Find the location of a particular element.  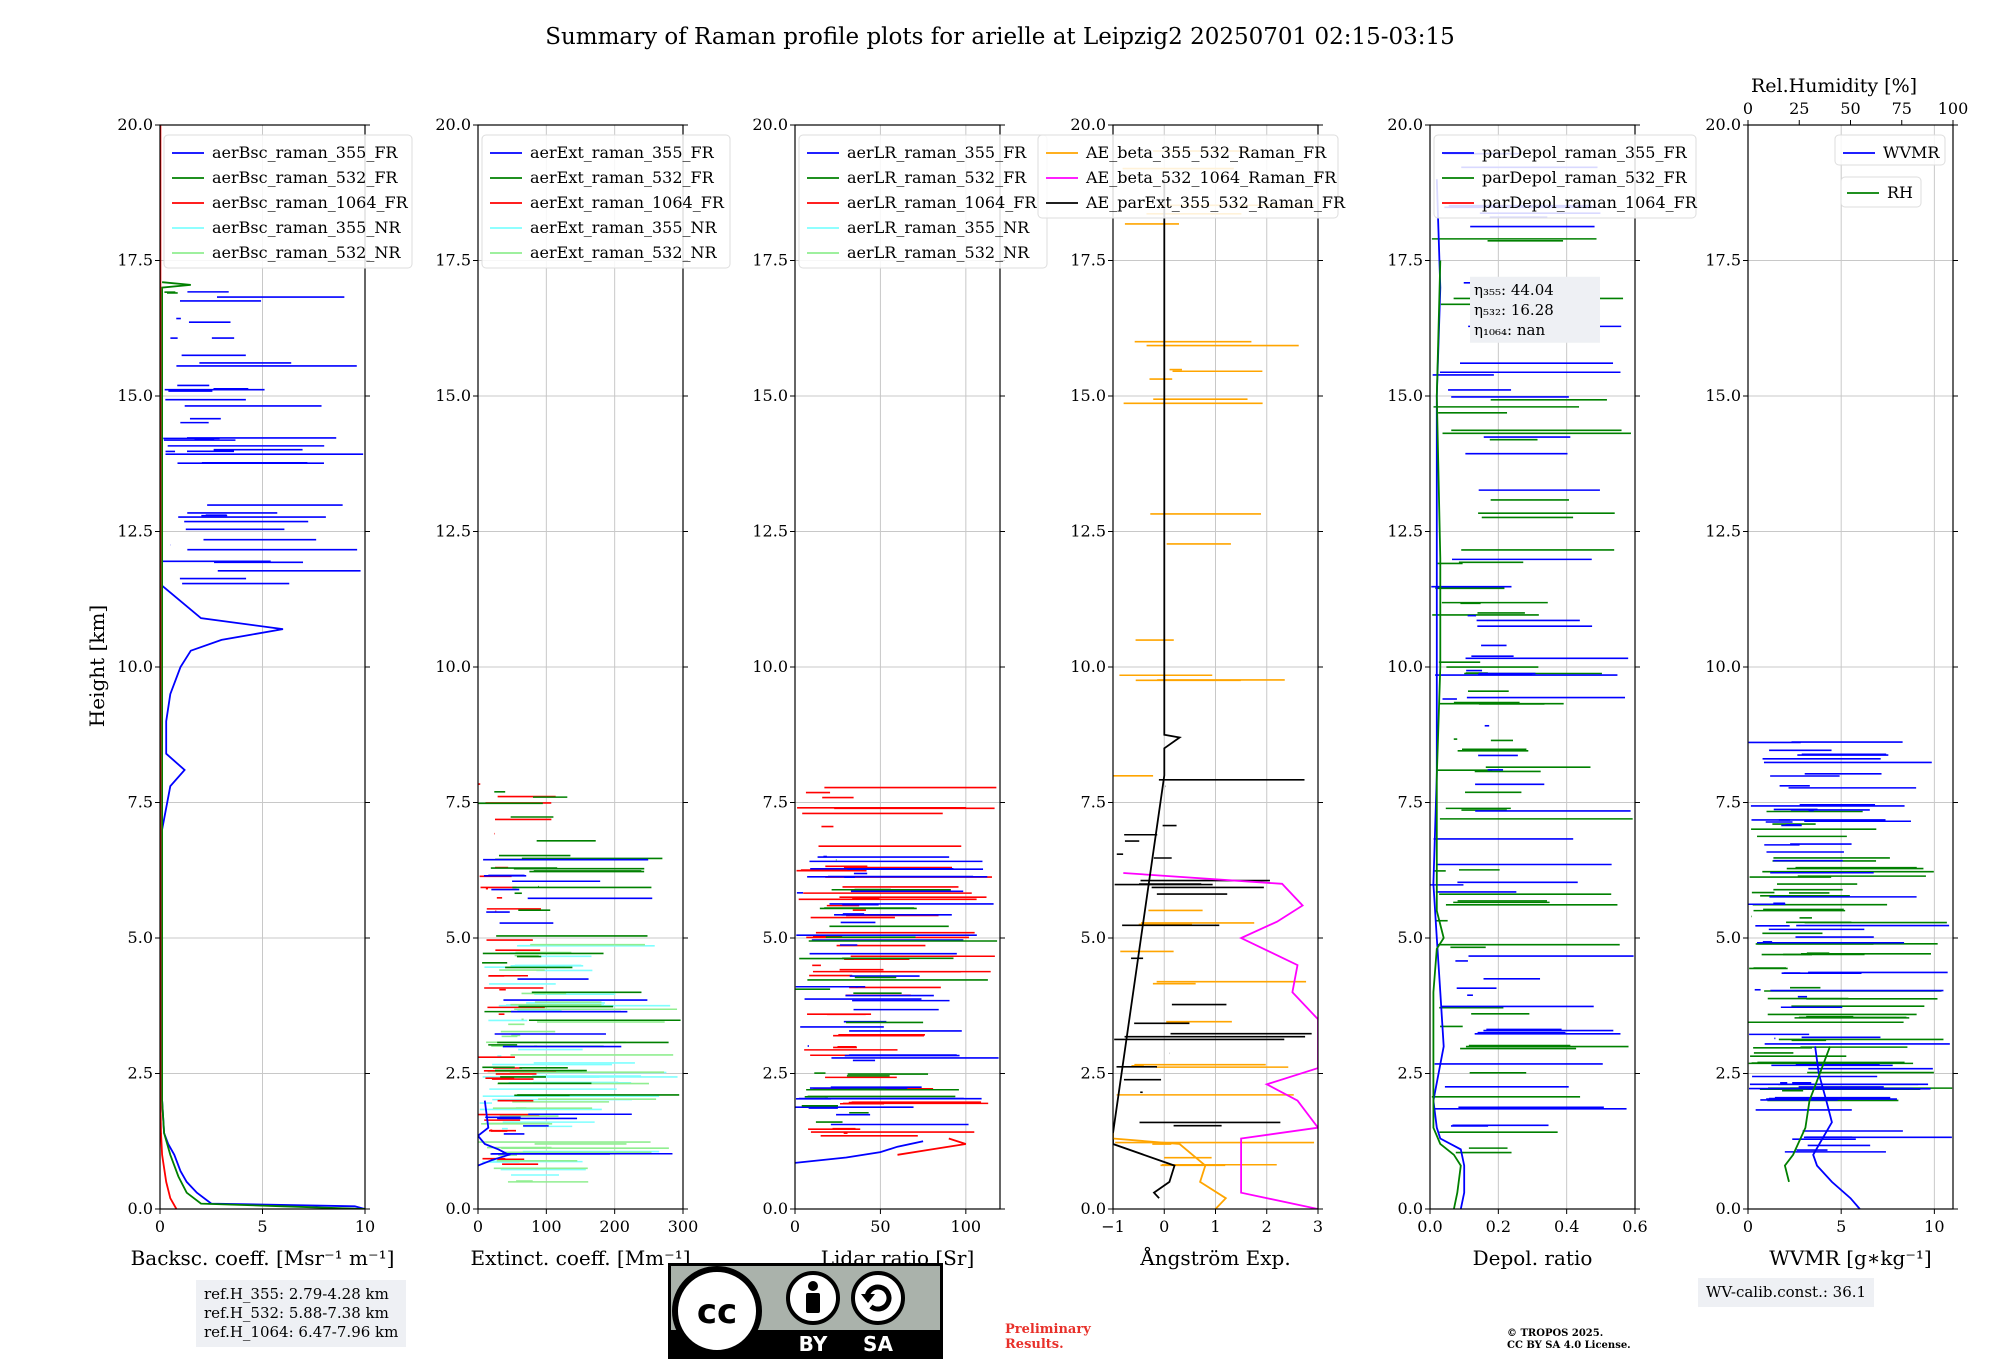

legend-label: aerLR_raman_532_FR is located at coordinates (937, 177).